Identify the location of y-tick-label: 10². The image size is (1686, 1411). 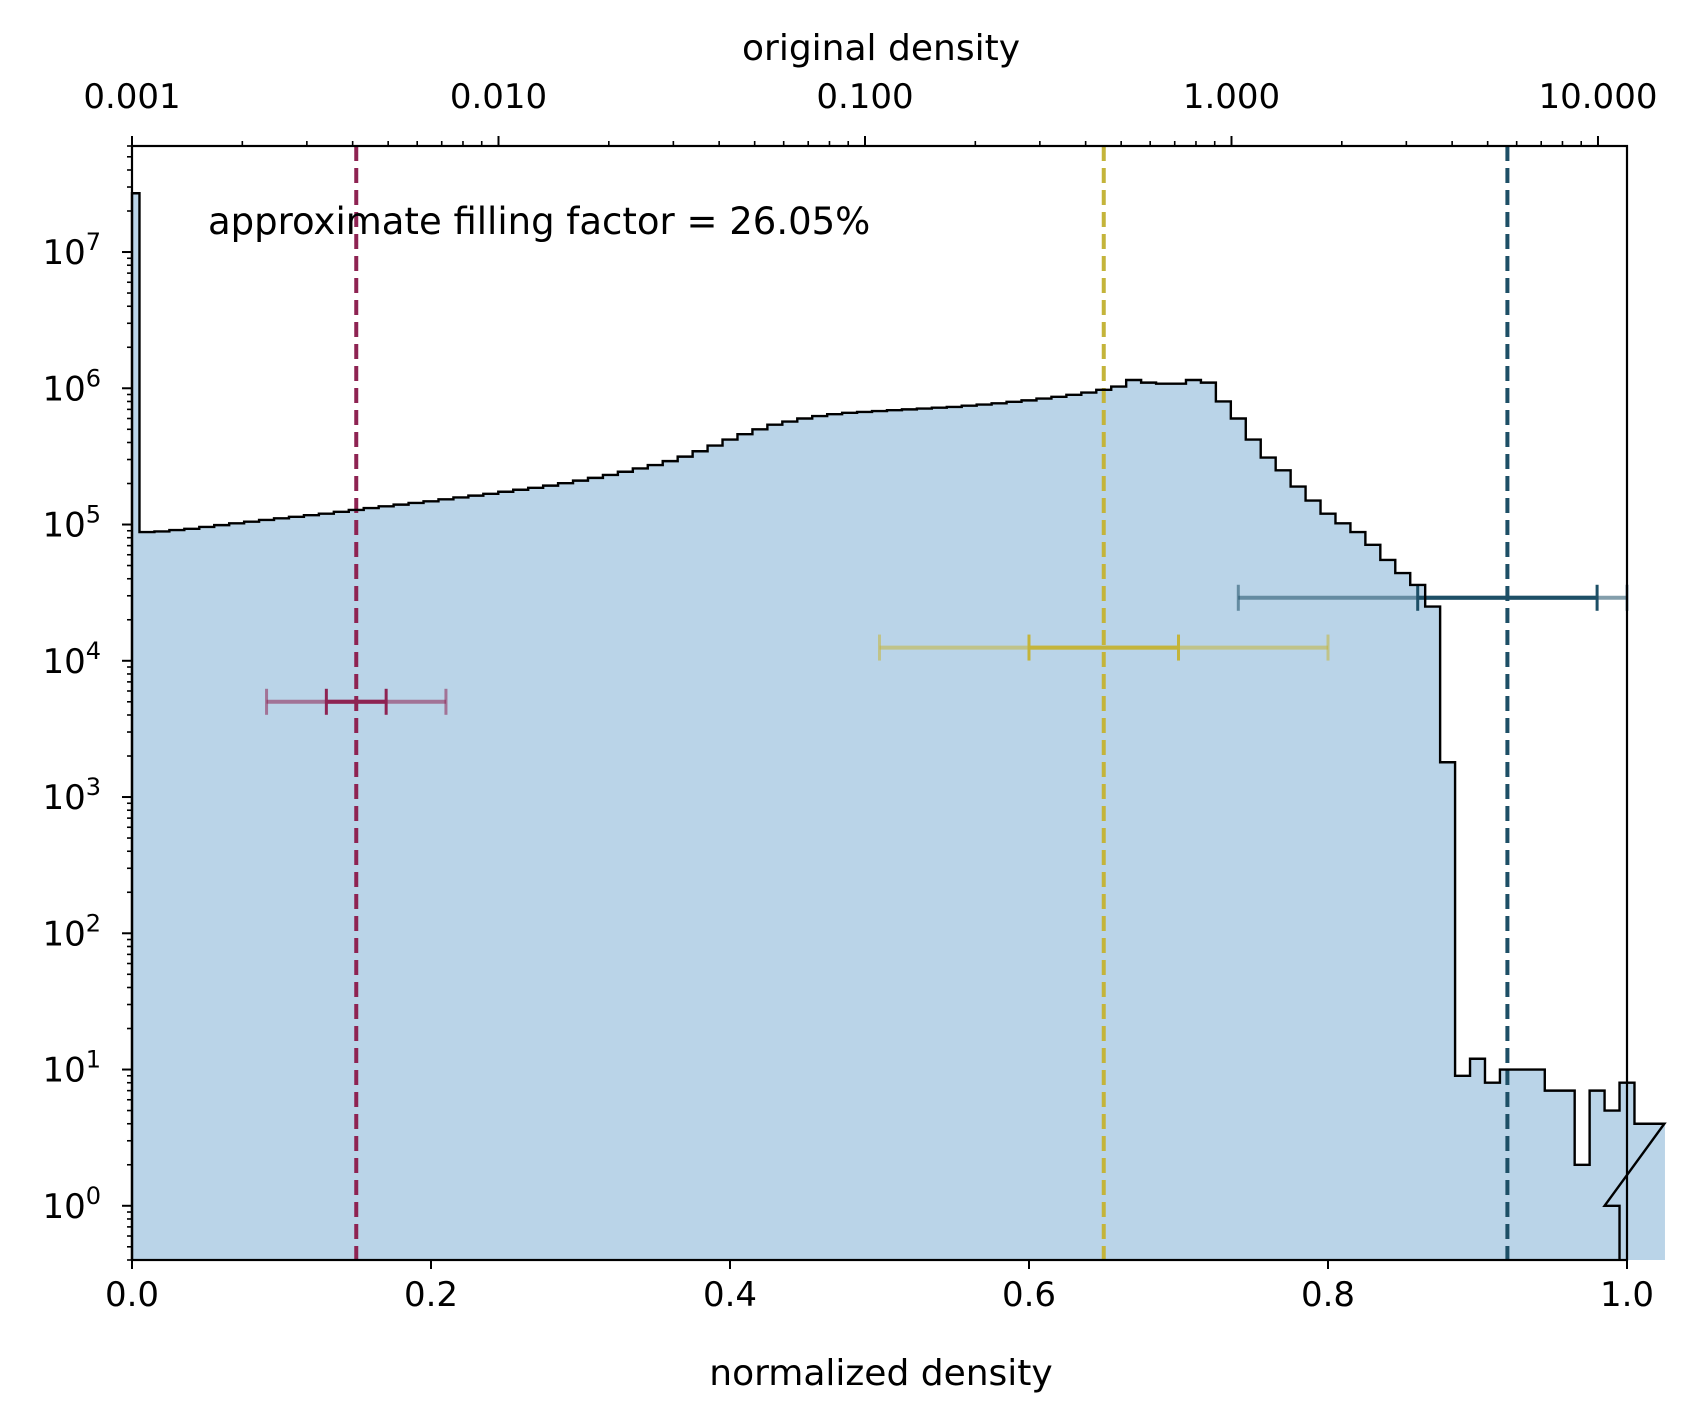
(71, 931).